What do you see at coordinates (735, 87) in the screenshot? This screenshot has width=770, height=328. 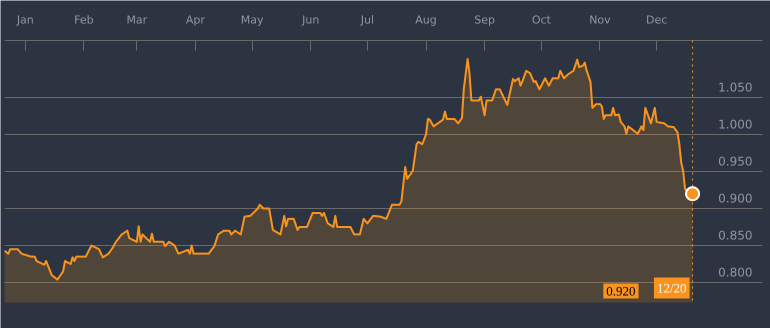 I see `y-tick-label: 1.050` at bounding box center [735, 87].